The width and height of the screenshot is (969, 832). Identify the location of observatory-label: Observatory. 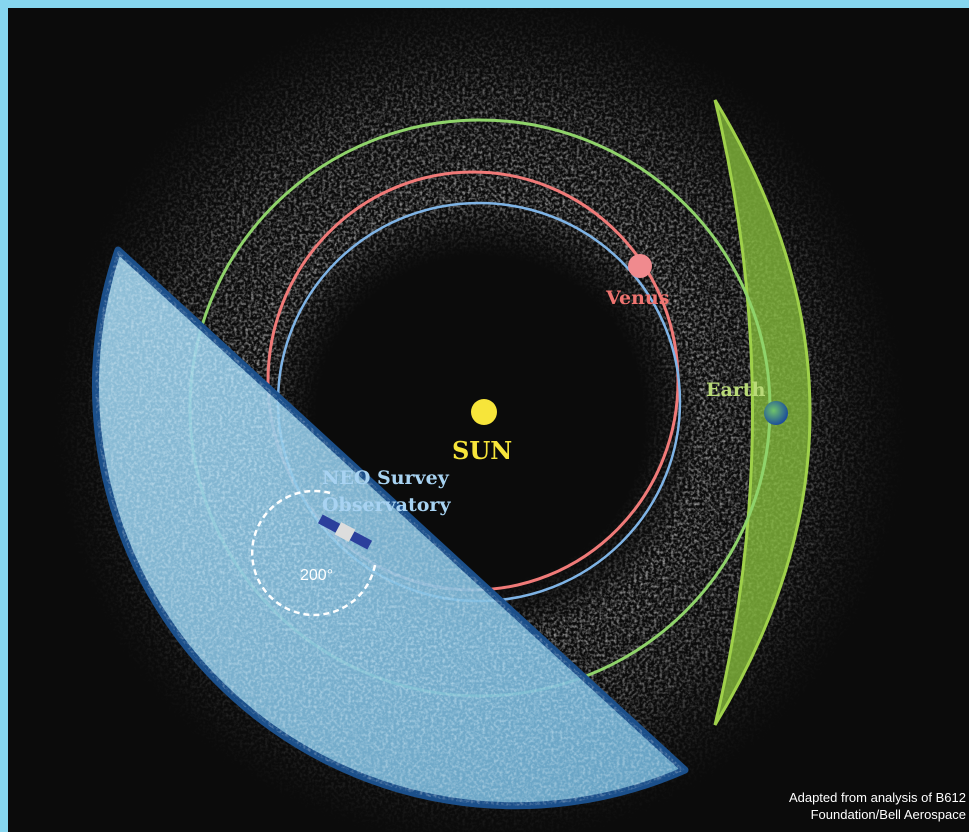
(386, 505).